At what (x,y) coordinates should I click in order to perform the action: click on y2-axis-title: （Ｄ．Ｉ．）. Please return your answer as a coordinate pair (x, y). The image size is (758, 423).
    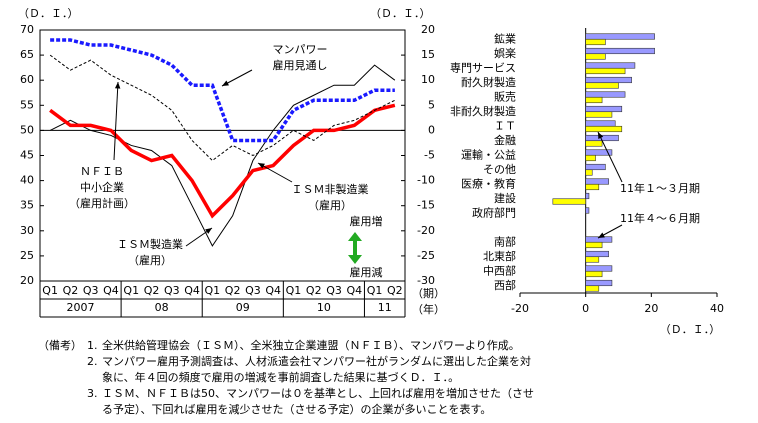
    Looking at the image, I should click on (400, 13).